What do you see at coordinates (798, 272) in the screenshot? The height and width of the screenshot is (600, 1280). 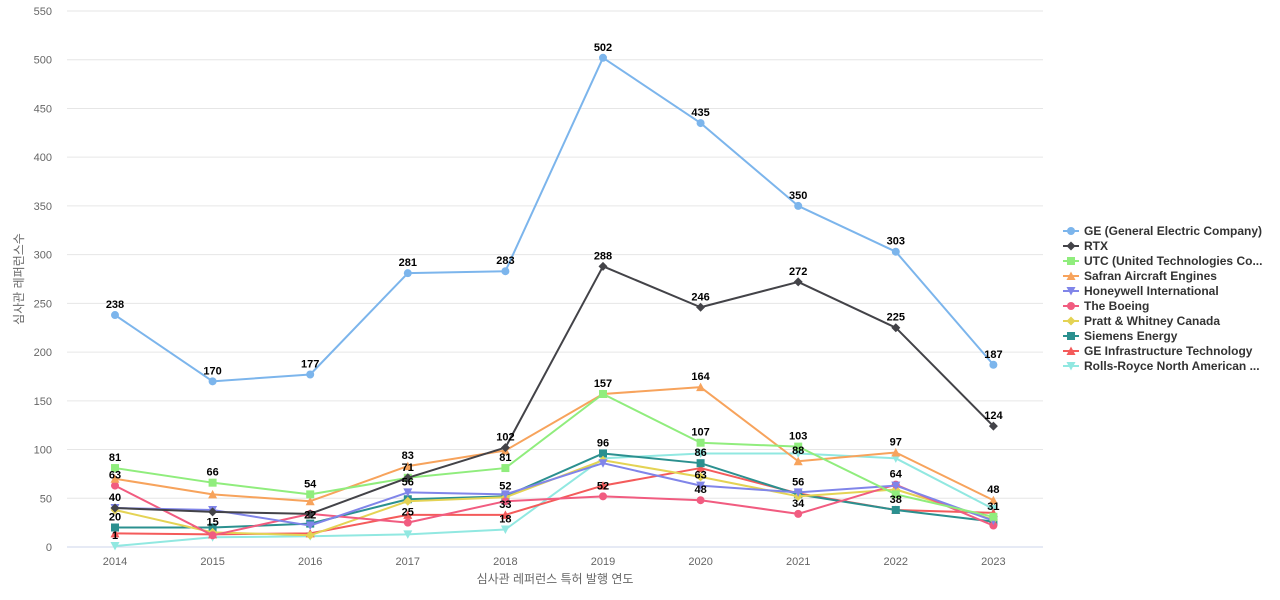 I see `data-label: 272` at bounding box center [798, 272].